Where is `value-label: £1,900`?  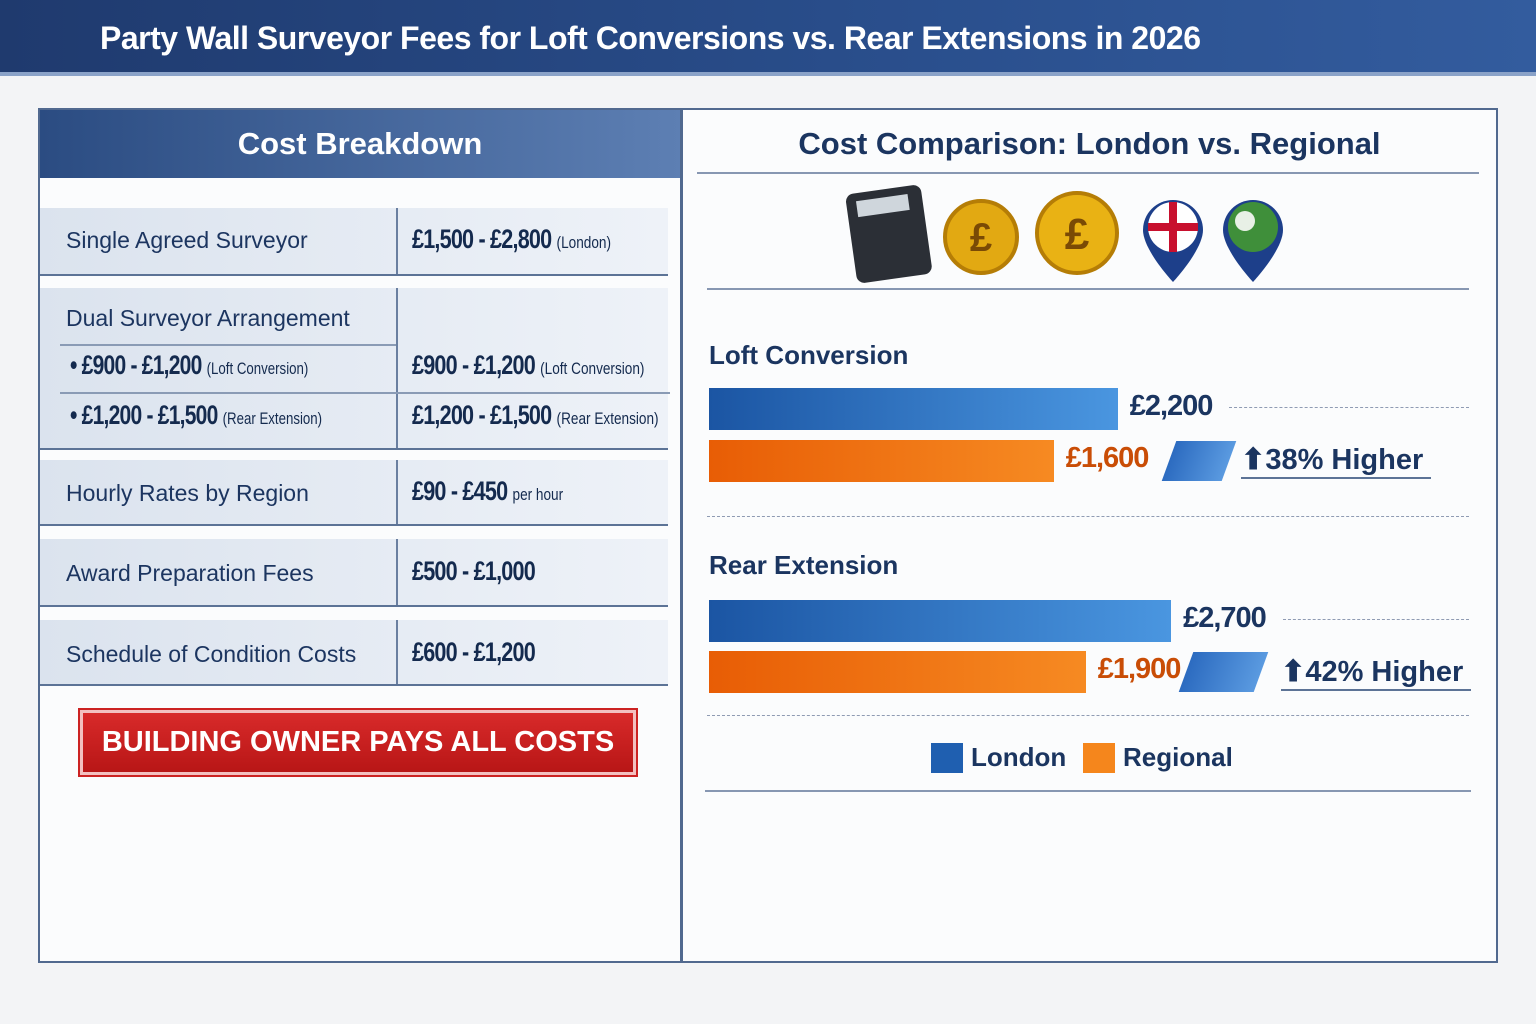 value-label: £1,900 is located at coordinates (1139, 669).